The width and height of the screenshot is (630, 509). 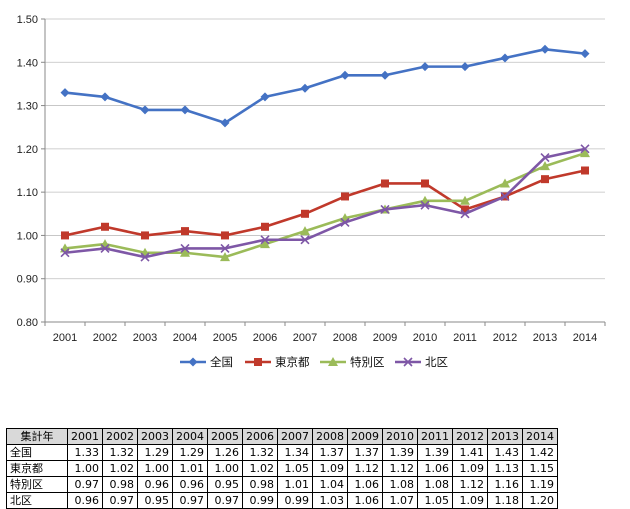 What do you see at coordinates (27, 193) in the screenshot?
I see `y-tick-label-1.10: 1.10` at bounding box center [27, 193].